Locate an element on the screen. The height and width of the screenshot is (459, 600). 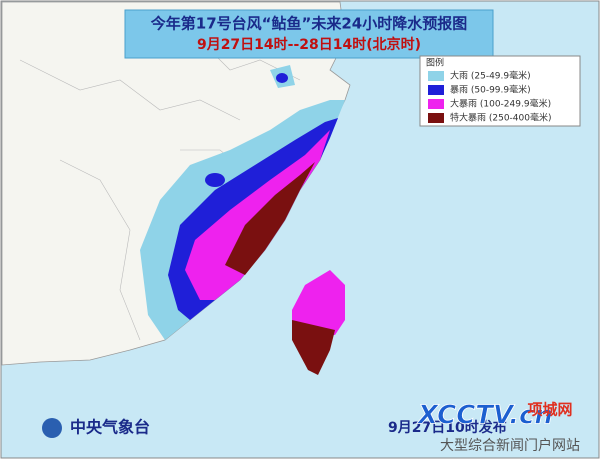
title-box is located at coordinates (309, 34).